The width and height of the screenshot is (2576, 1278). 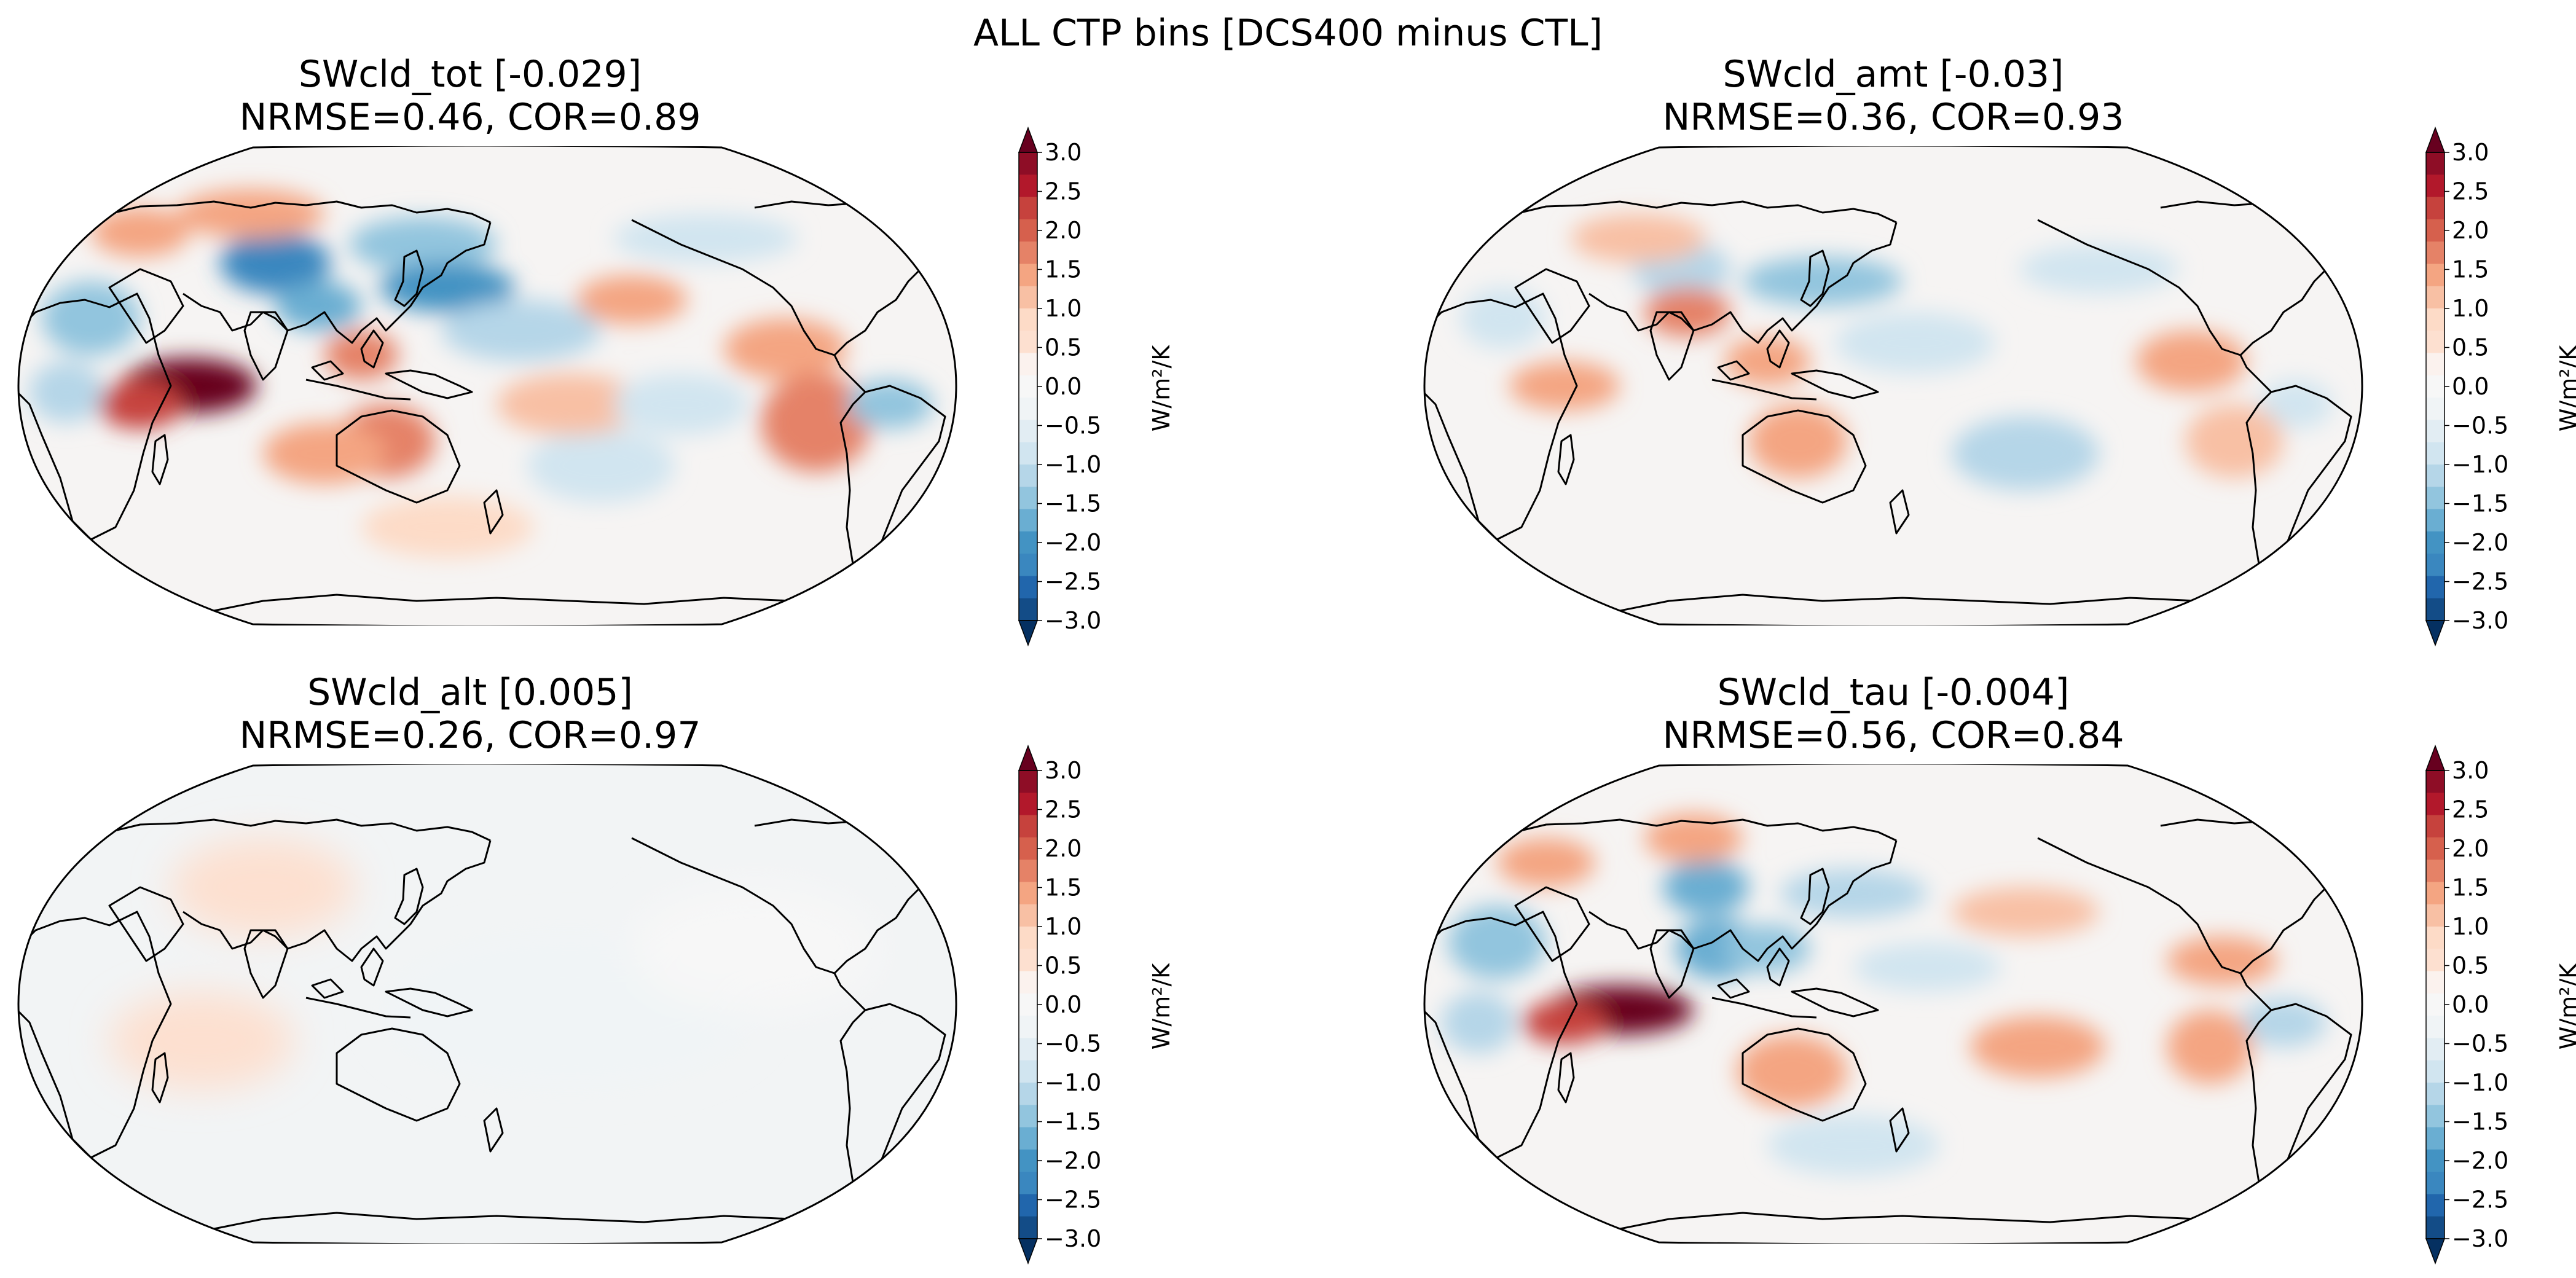 I want to click on colorbar-tick-label: 0.5, so click(x=2470, y=347).